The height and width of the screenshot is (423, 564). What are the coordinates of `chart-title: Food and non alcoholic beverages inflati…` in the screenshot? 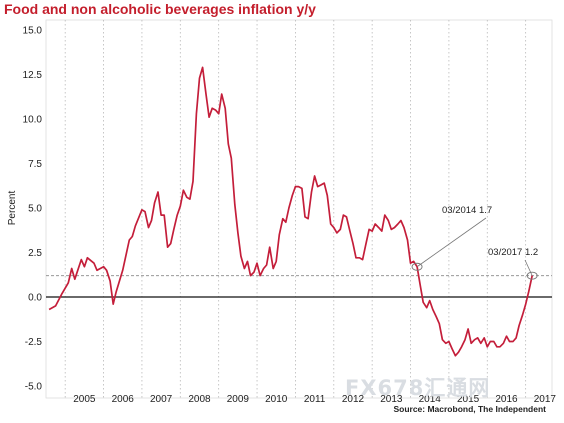 It's located at (160, 9).